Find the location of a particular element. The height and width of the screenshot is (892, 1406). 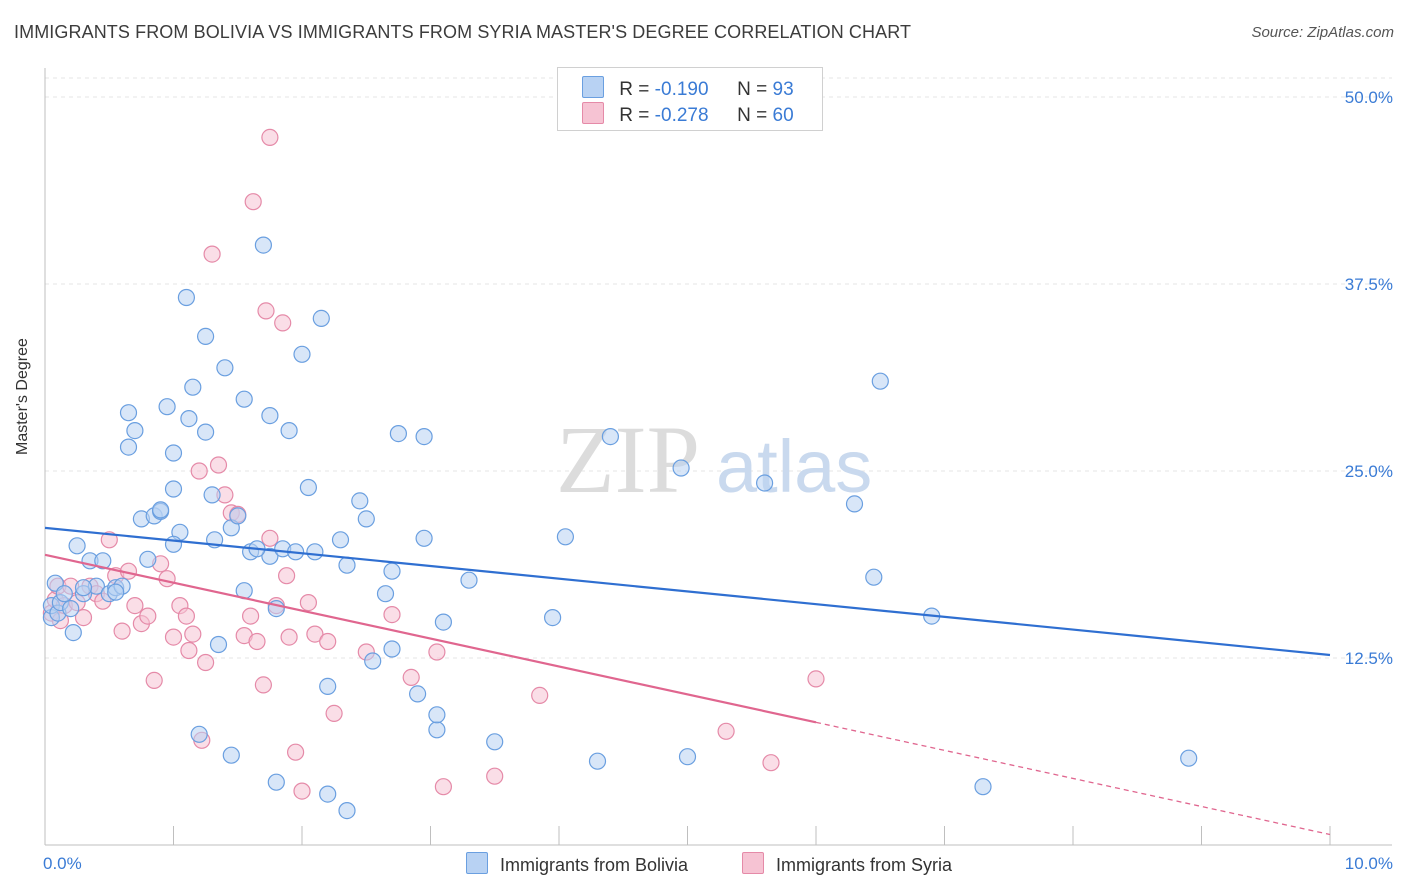

bolivia-legend-label: Immigrants from Bolivia is located at coordinates (594, 865).